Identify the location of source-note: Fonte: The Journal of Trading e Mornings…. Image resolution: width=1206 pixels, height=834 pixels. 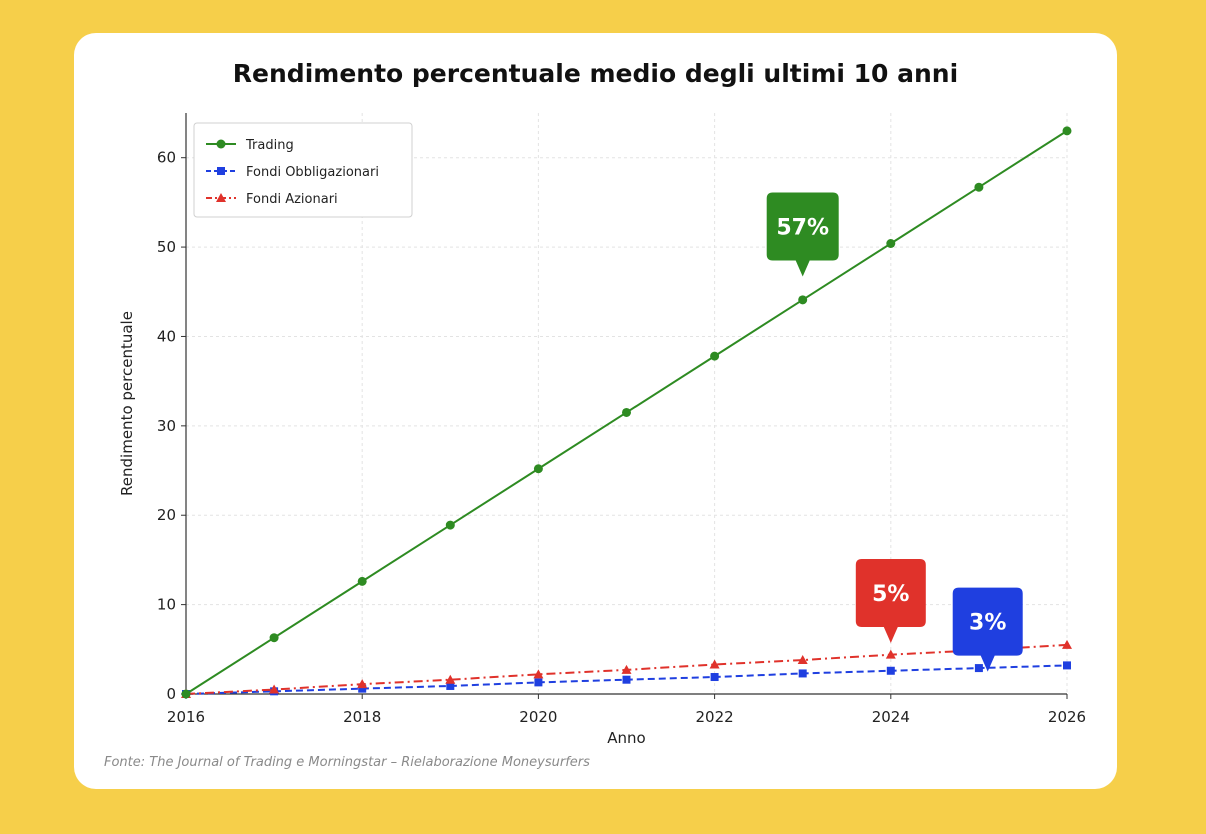
(347, 762).